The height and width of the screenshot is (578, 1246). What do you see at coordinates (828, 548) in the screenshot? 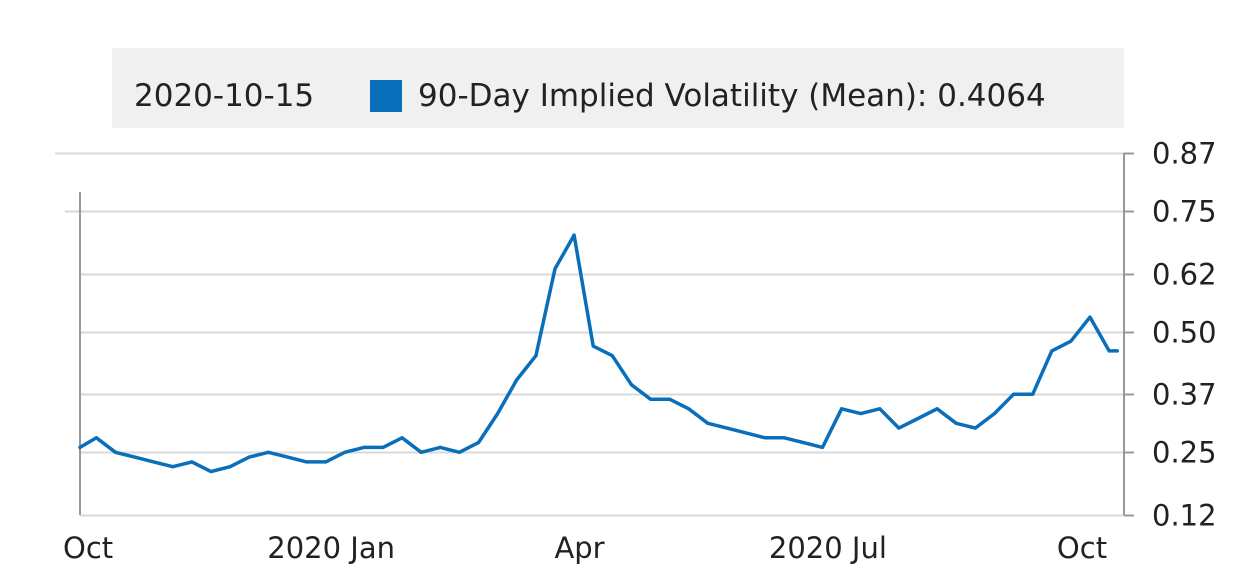
I see `x-tick-label-3: 2020 Jul` at bounding box center [828, 548].